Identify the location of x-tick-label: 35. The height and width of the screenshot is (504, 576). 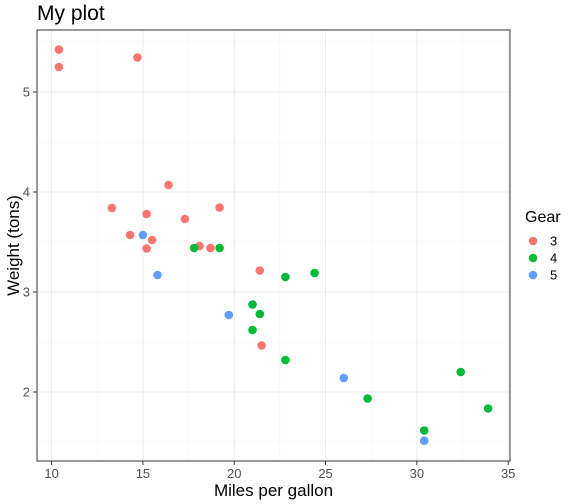
(508, 473).